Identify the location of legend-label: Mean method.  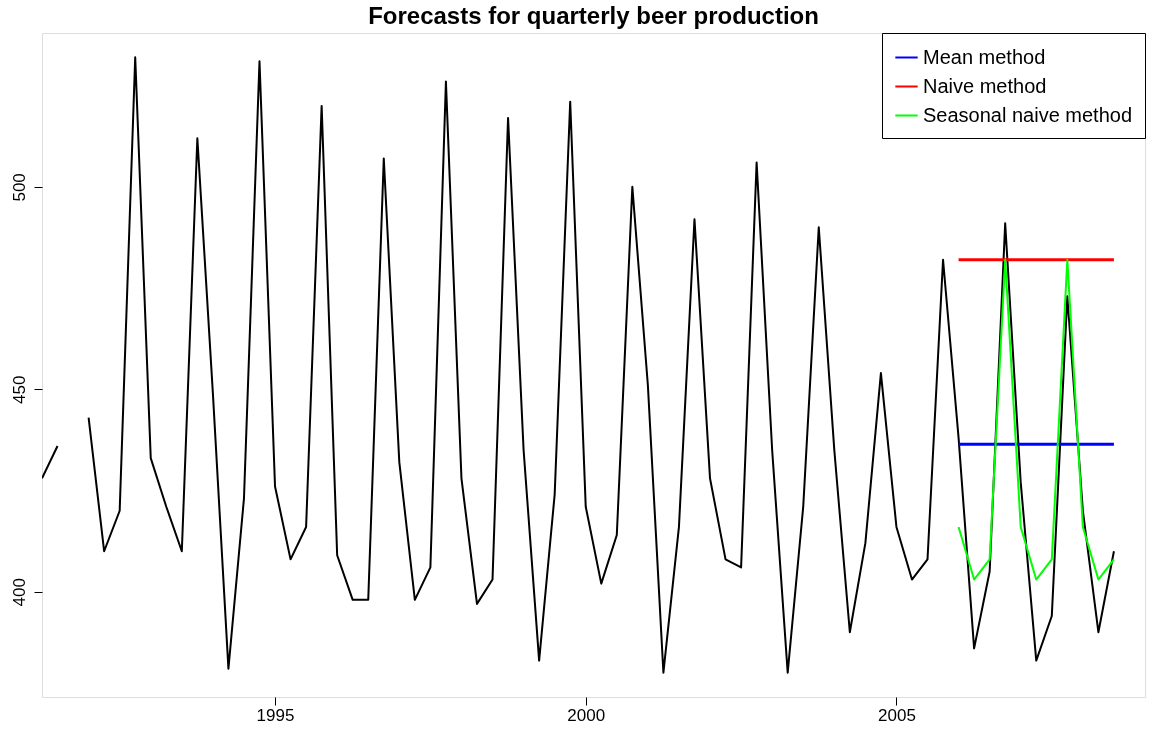
(984, 56).